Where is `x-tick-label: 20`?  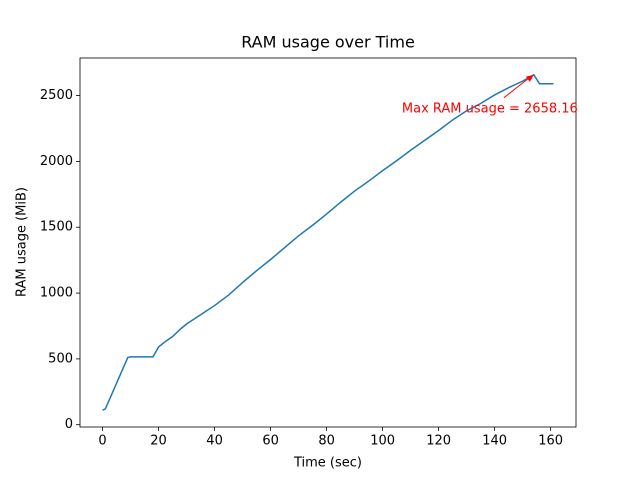 x-tick-label: 20 is located at coordinates (158, 441).